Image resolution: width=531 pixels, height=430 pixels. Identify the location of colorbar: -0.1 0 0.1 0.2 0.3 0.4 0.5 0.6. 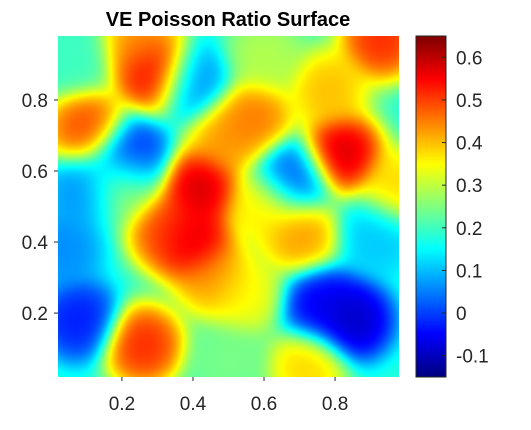
(452, 206).